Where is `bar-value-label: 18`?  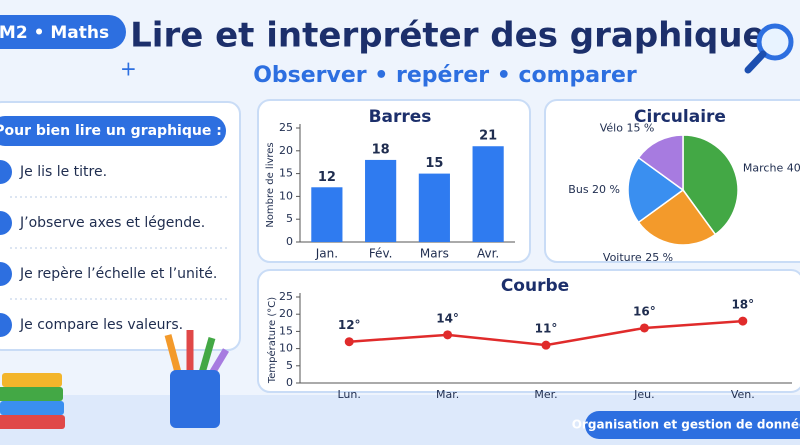
bar-value-label: 18 is located at coordinates (381, 149).